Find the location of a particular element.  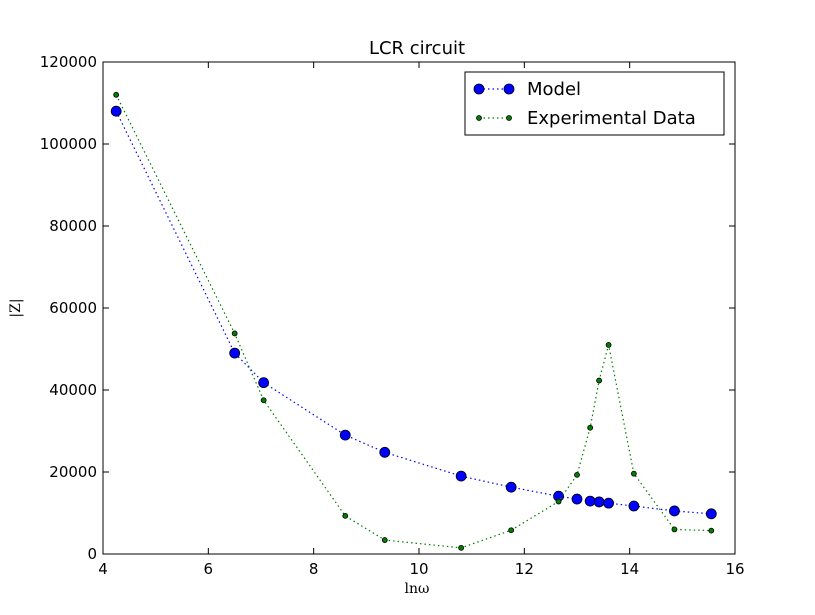

x-tick-label-6: 16 is located at coordinates (734, 569).